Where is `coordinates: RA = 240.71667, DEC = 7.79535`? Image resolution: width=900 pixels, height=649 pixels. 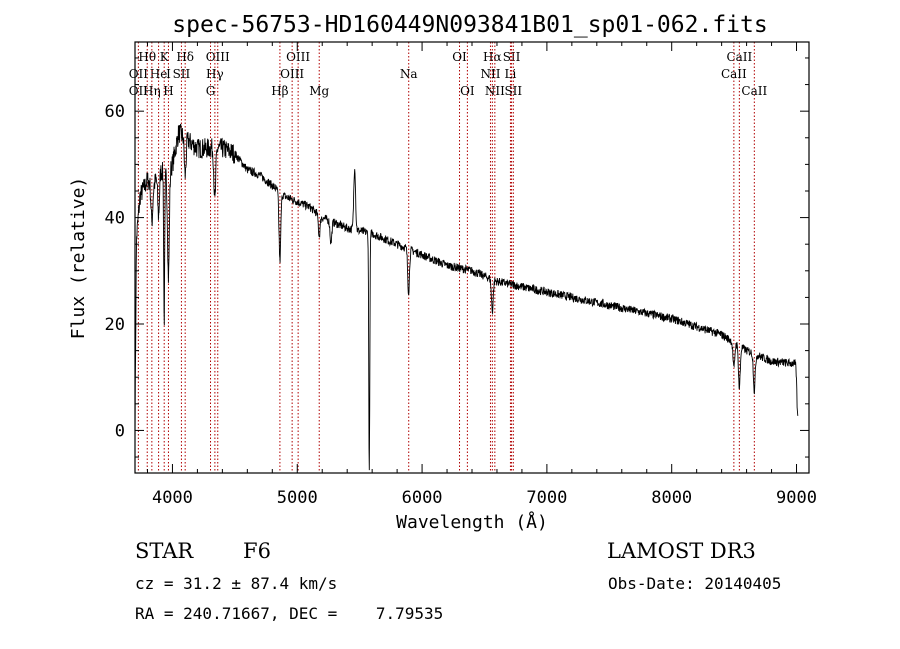 coordinates: RA = 240.71667, DEC = 7.79535 is located at coordinates (289, 613).